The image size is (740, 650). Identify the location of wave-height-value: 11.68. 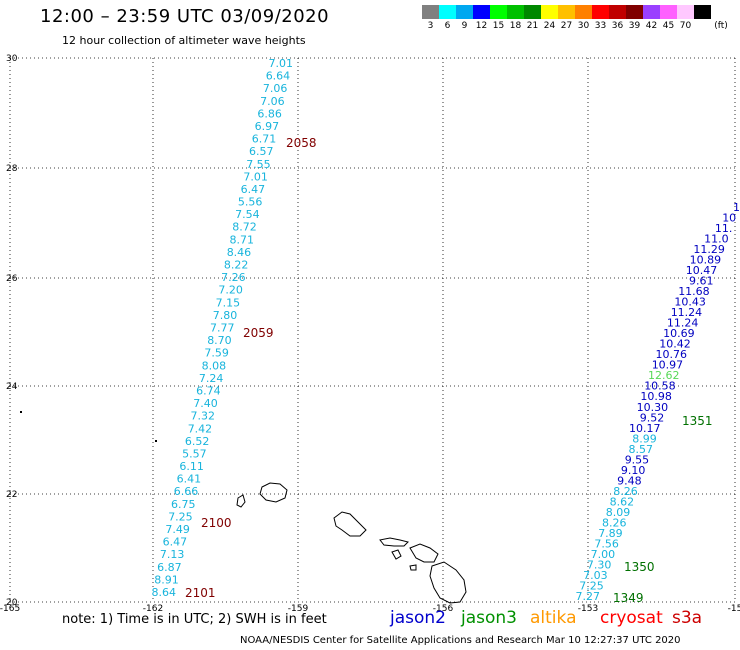
(694, 291).